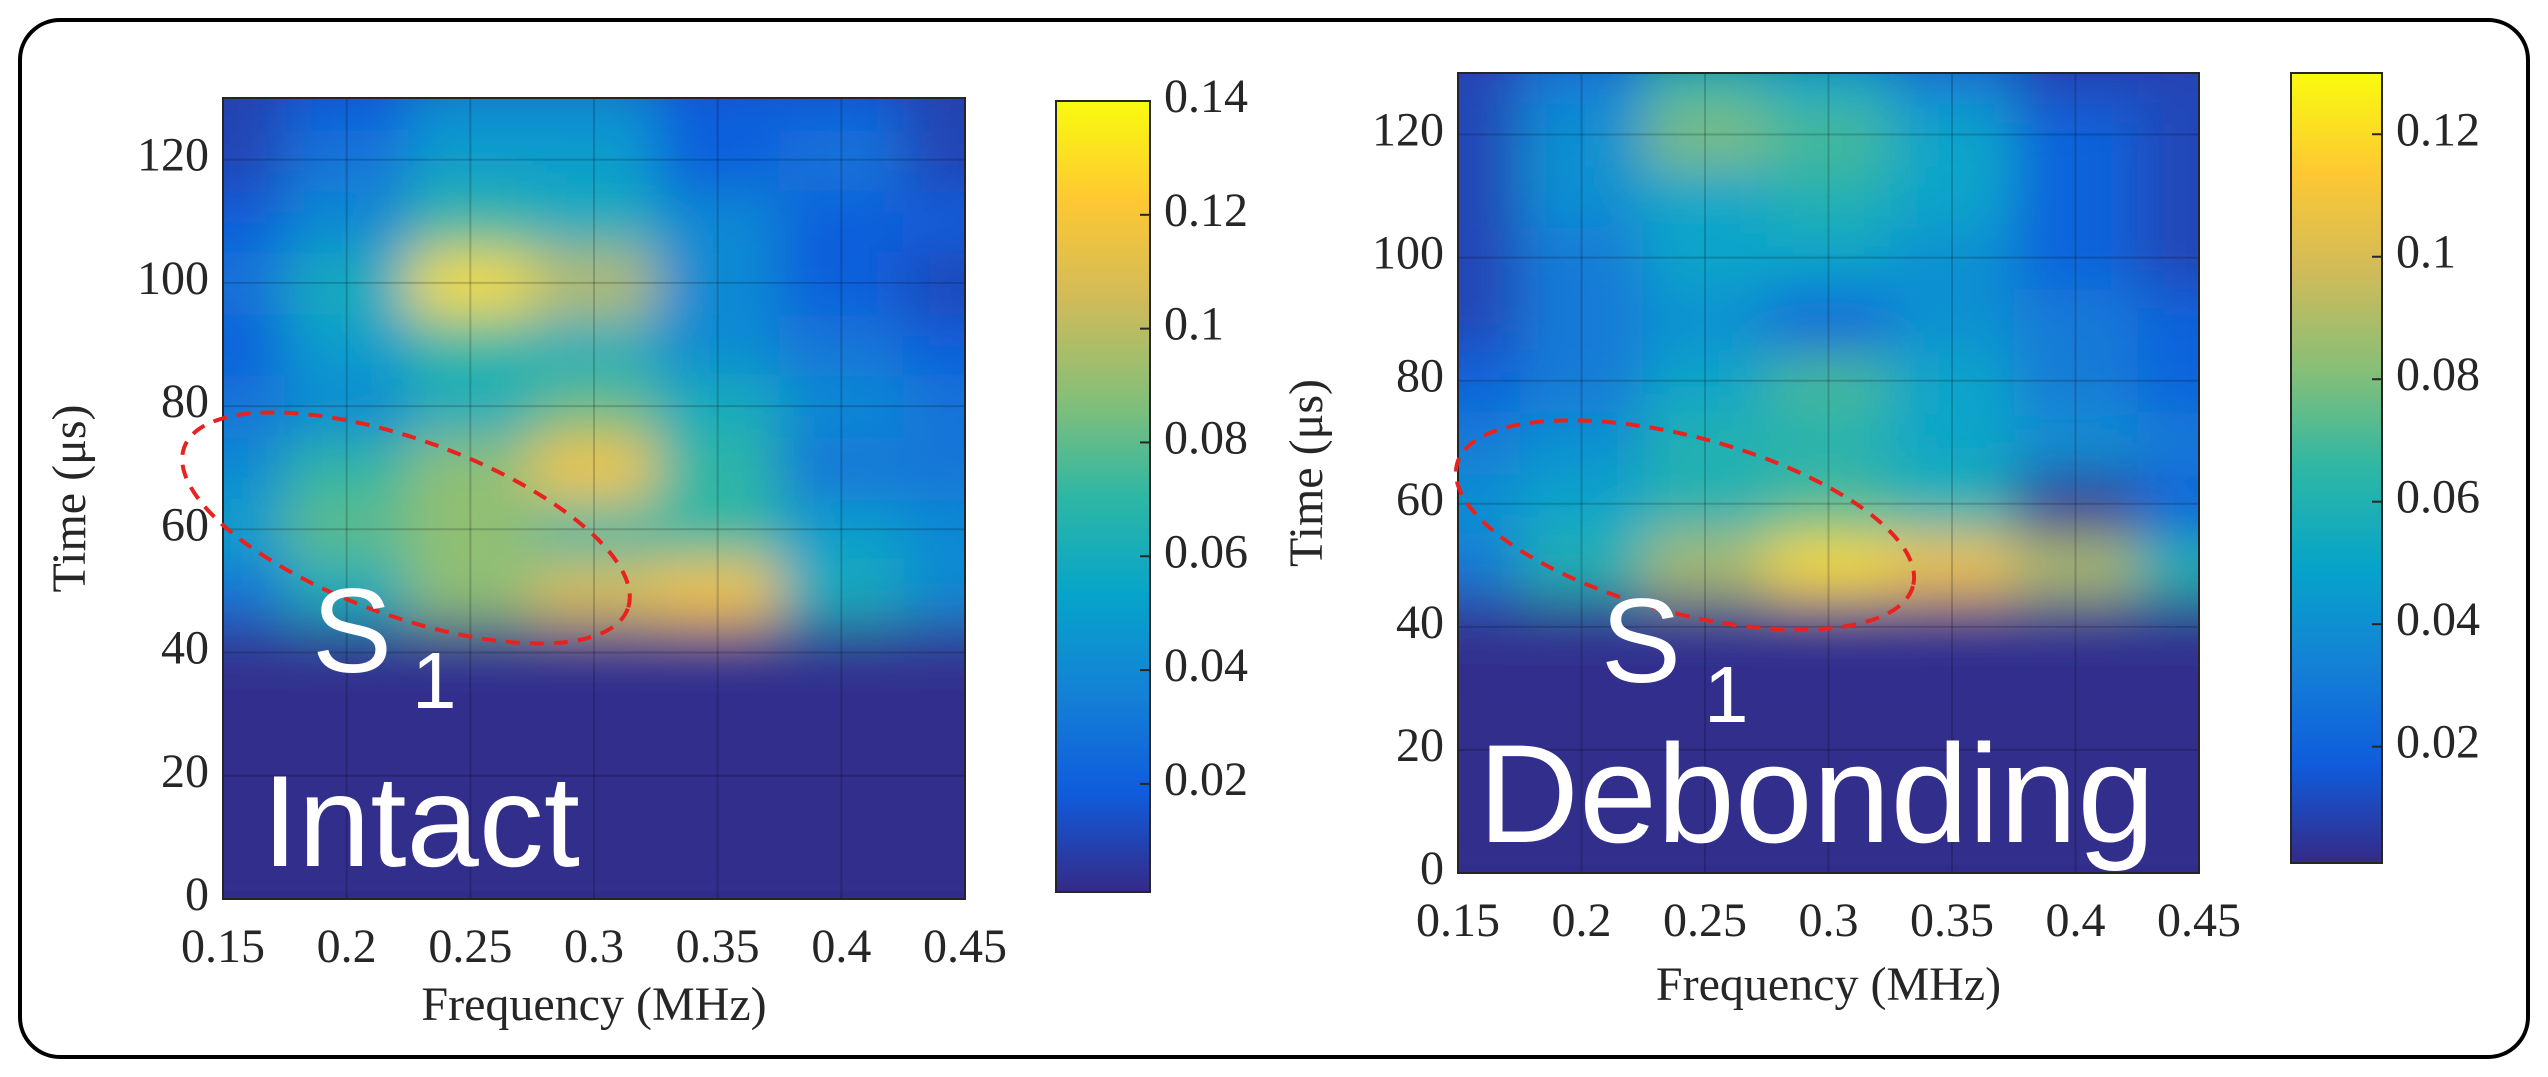 Image resolution: width=2548 pixels, height=1077 pixels. I want to click on y-tick-label: 100, so click(173, 278).